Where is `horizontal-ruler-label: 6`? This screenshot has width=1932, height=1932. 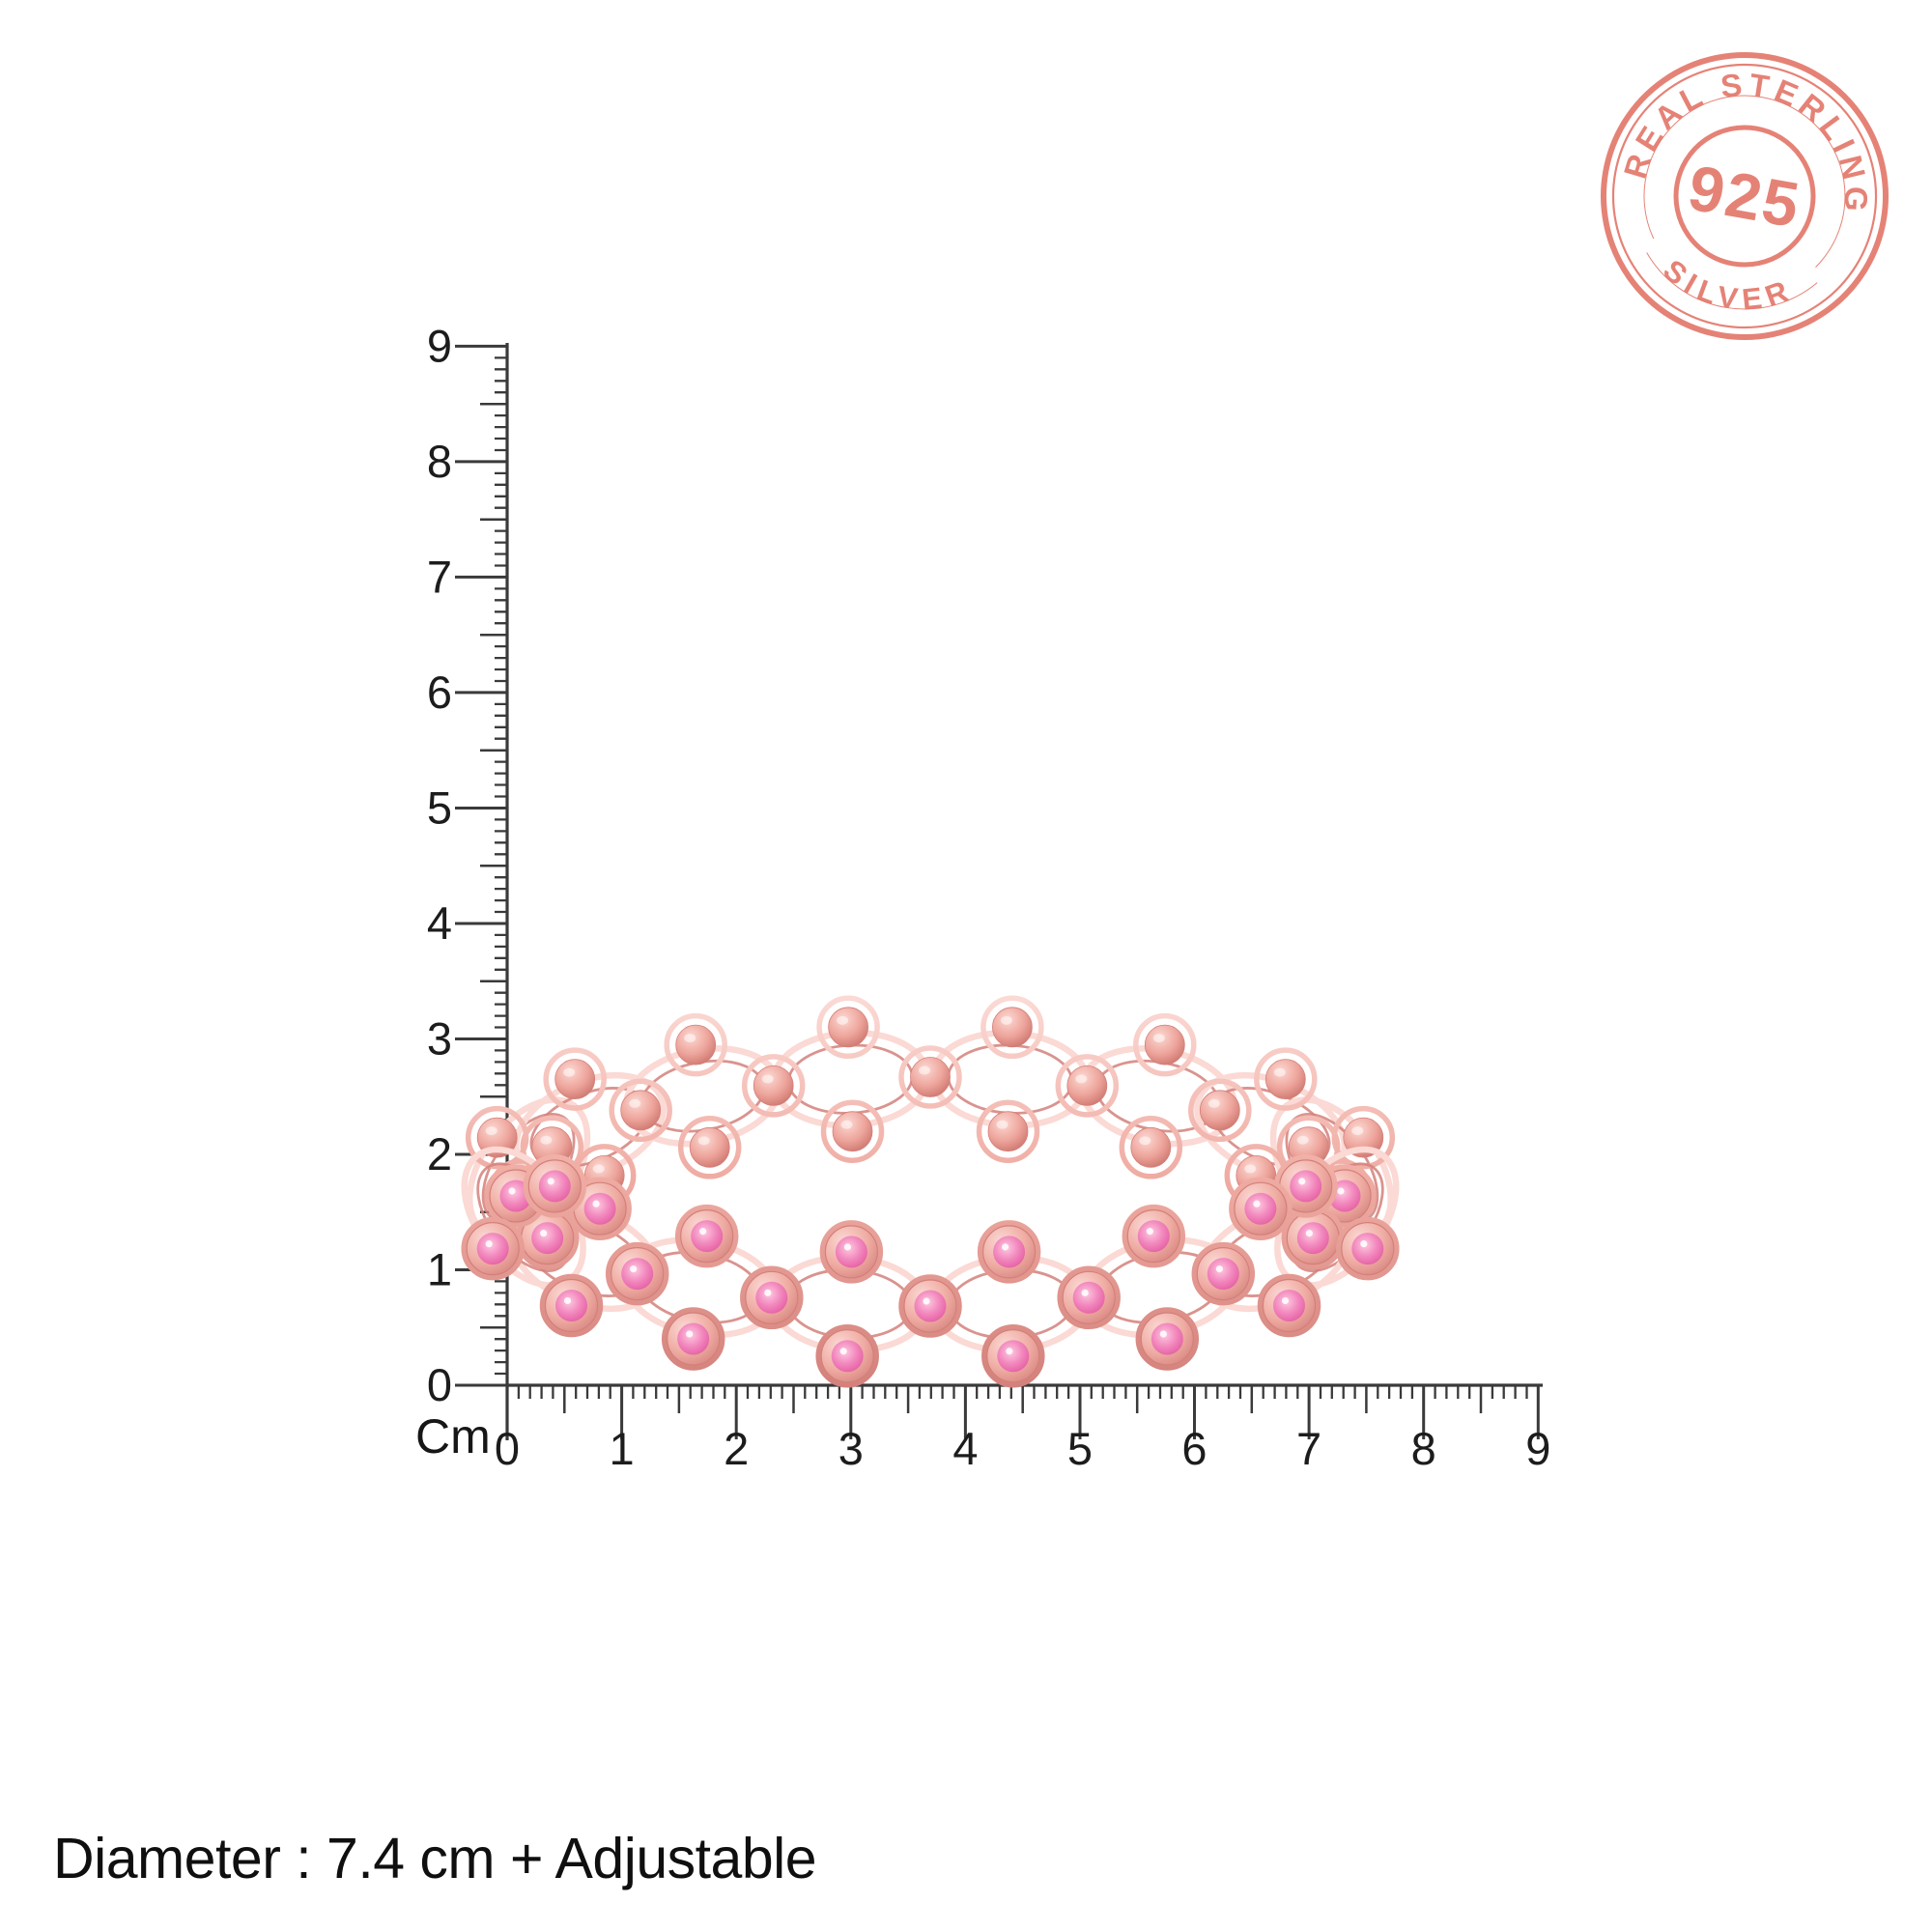 horizontal-ruler-label: 6 is located at coordinates (1194, 1448).